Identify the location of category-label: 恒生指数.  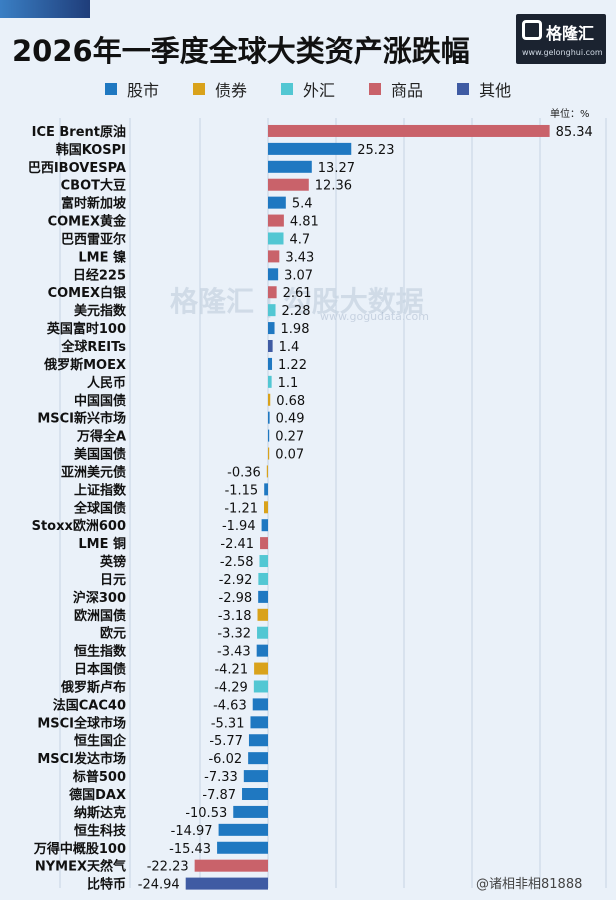
(100, 652).